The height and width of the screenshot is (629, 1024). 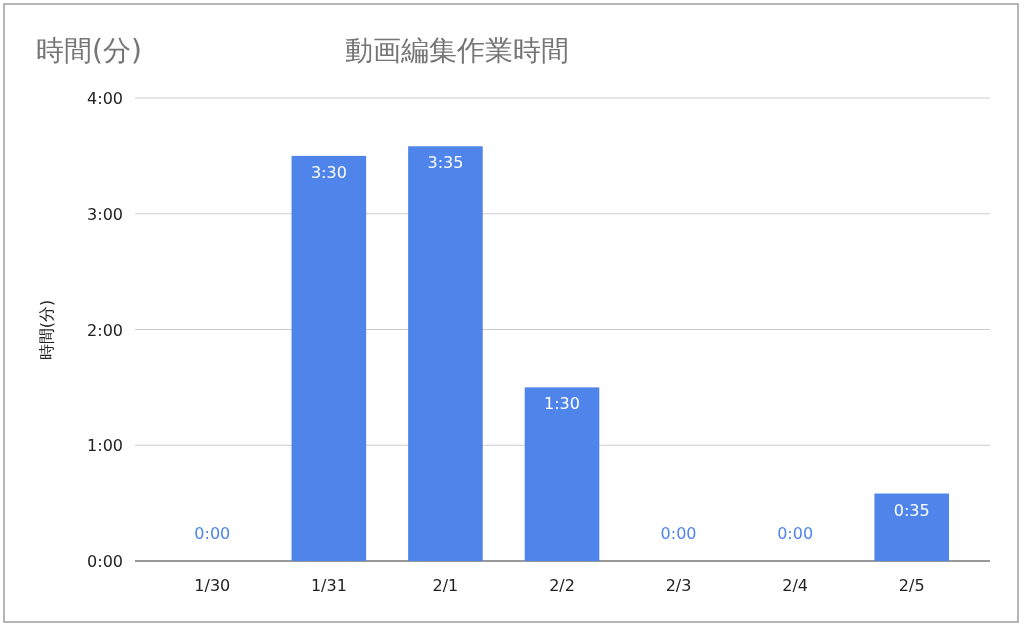 What do you see at coordinates (105, 446) in the screenshot?
I see `y-tick-label: 1:00` at bounding box center [105, 446].